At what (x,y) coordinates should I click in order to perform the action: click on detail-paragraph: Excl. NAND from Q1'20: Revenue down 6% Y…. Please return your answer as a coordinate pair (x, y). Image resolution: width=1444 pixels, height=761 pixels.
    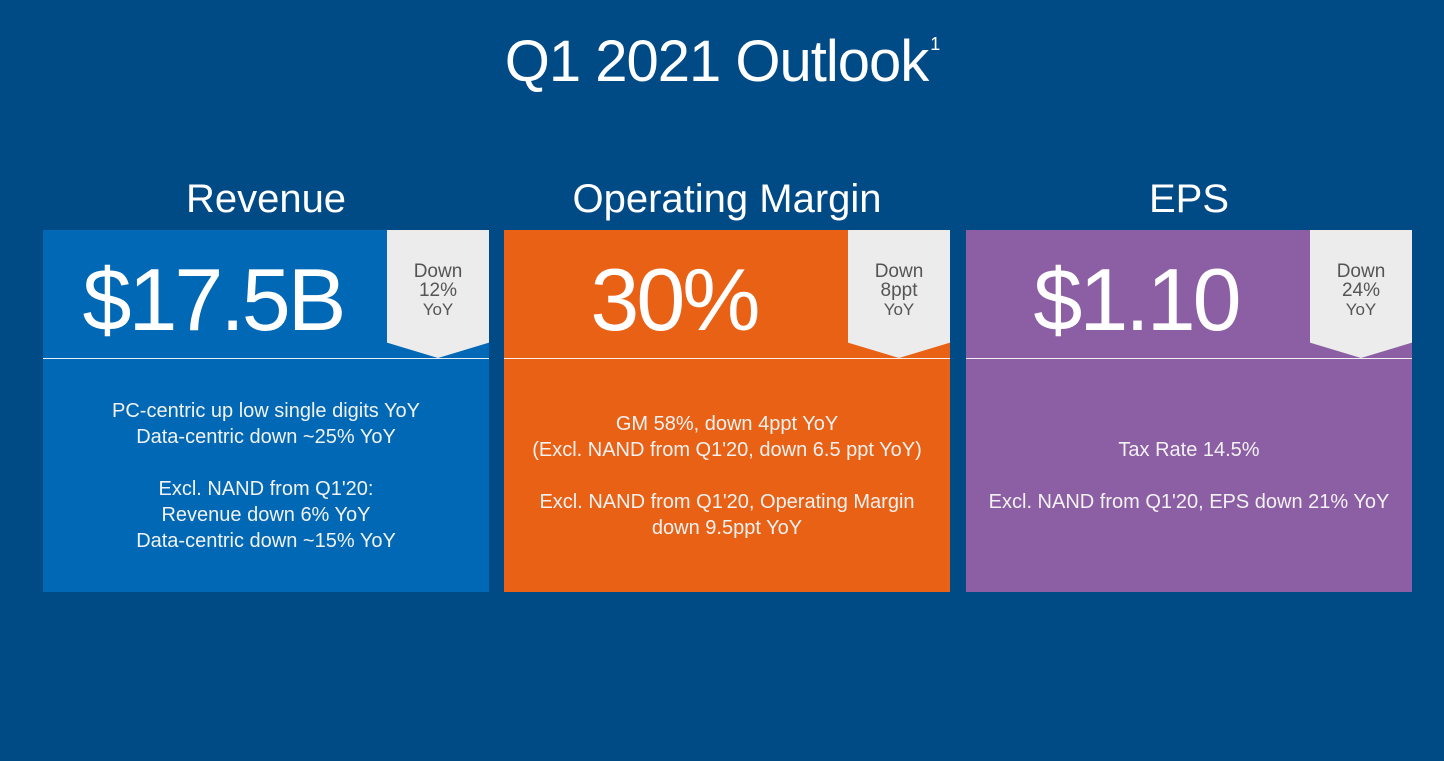
    Looking at the image, I should click on (266, 515).